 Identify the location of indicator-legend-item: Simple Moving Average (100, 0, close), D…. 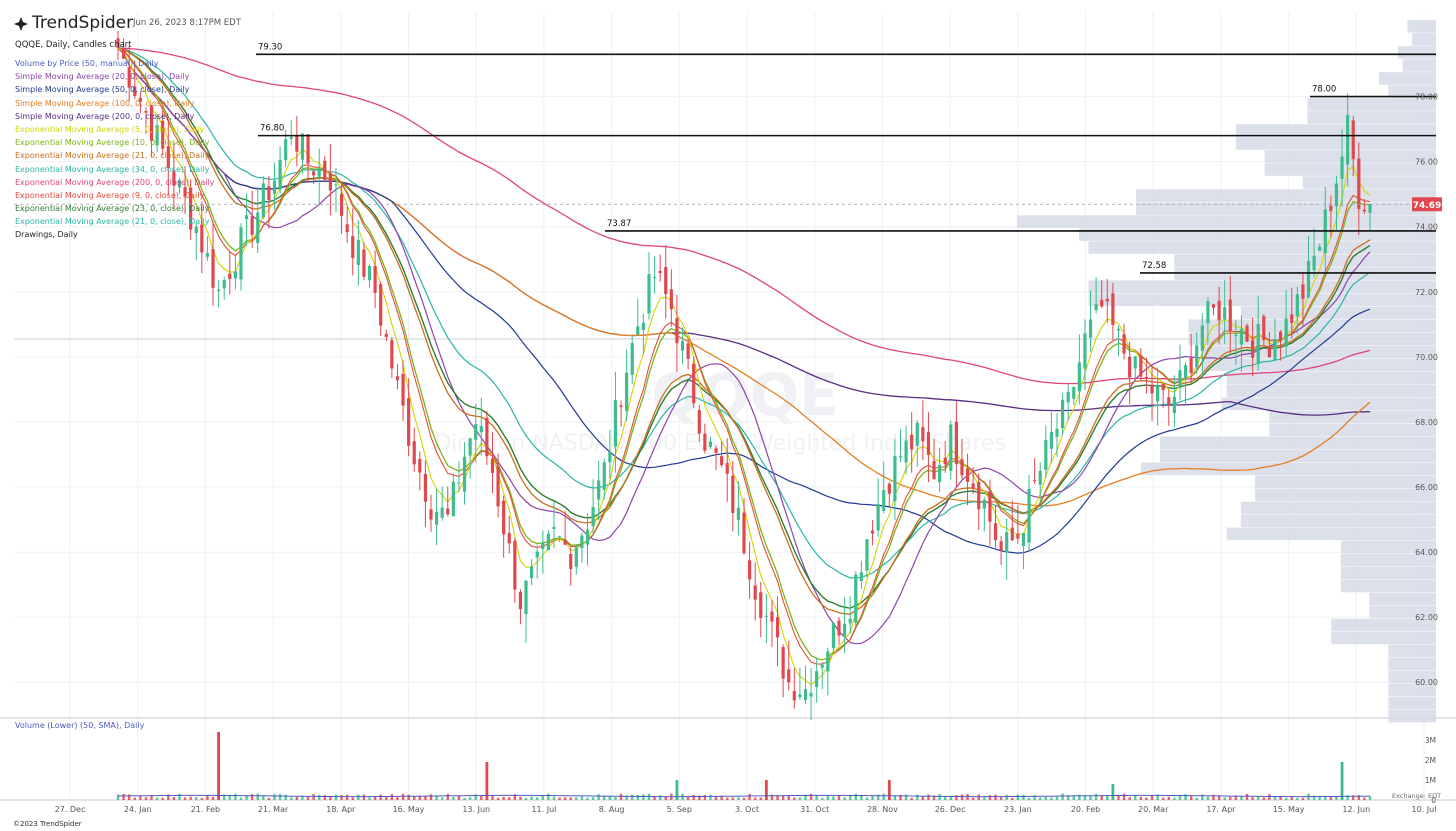
(105, 103).